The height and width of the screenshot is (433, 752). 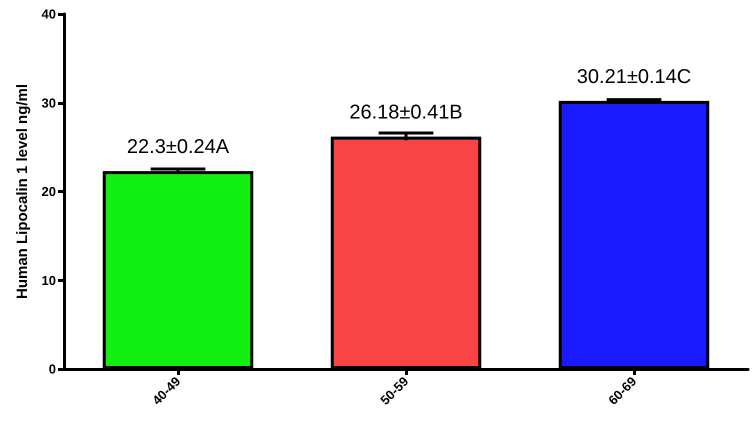 What do you see at coordinates (52, 369) in the screenshot?
I see `y-tick-label: 0` at bounding box center [52, 369].